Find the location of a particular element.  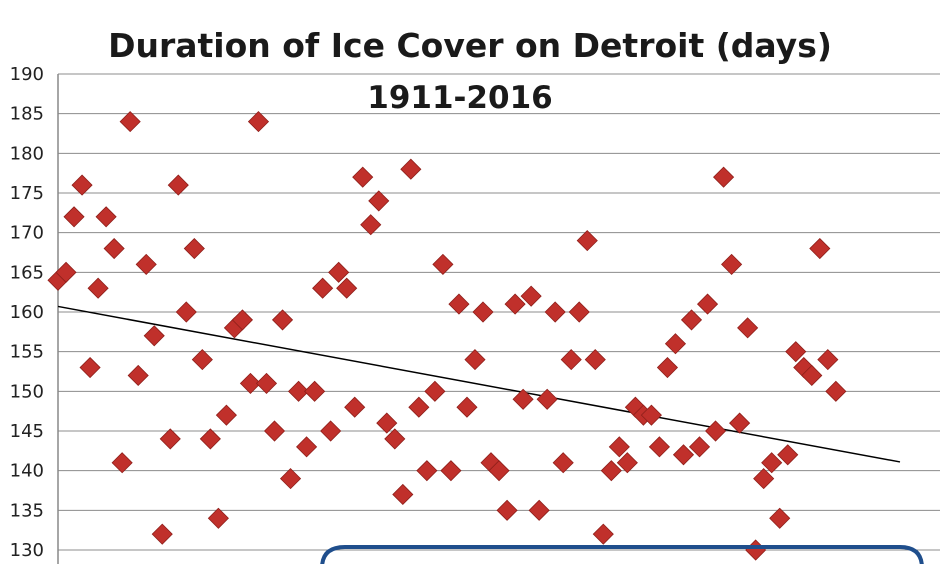

y-tick-label: 130 is located at coordinates (27, 550).